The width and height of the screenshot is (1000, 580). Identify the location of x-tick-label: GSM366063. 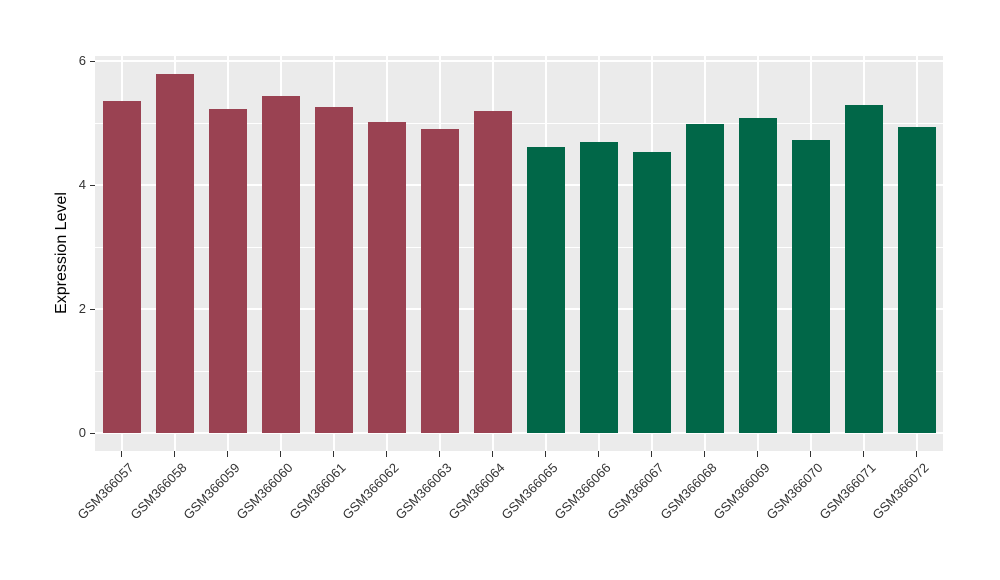
(423, 491).